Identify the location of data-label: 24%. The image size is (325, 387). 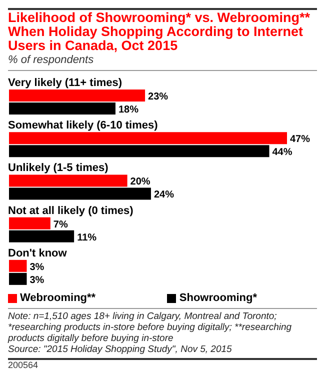
(164, 195).